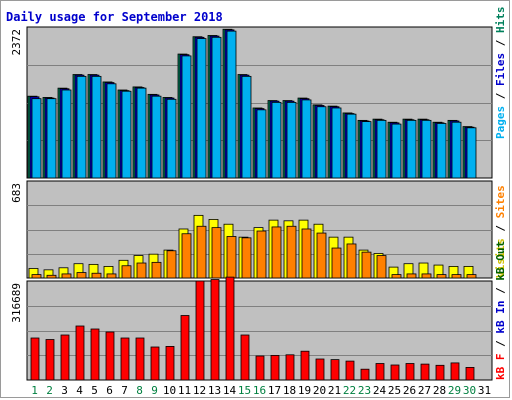 The width and height of the screenshot is (512, 400). Describe the element at coordinates (184, 390) in the screenshot. I see `x-tick-label-11: 11` at that location.